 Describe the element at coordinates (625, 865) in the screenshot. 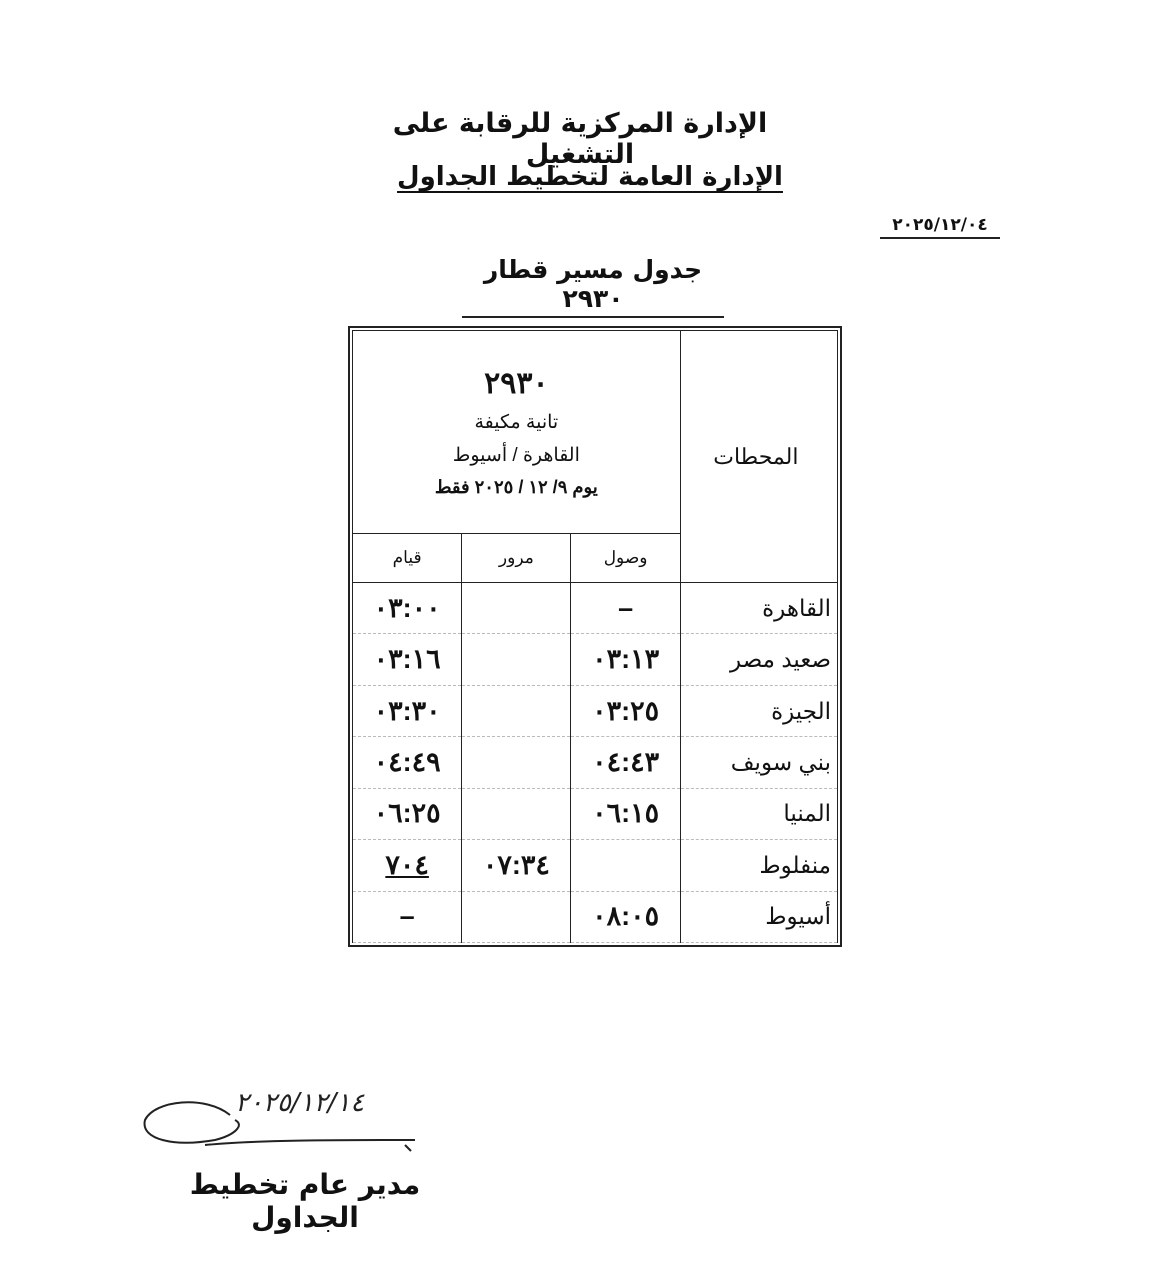

I see `cell-arrival` at that location.